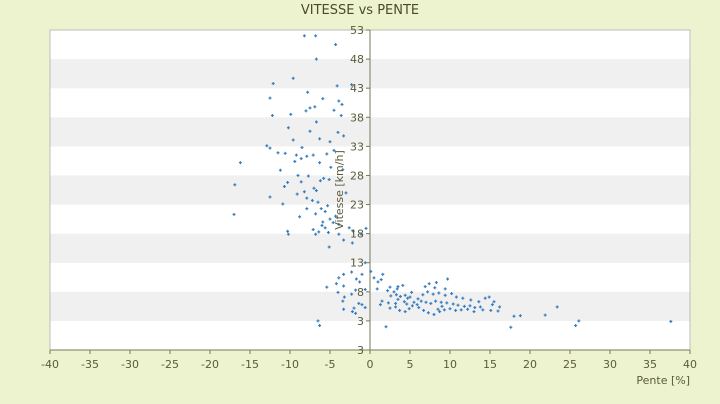 The width and height of the screenshot is (720, 404). I want to click on y-tick-label: 33, so click(357, 146).